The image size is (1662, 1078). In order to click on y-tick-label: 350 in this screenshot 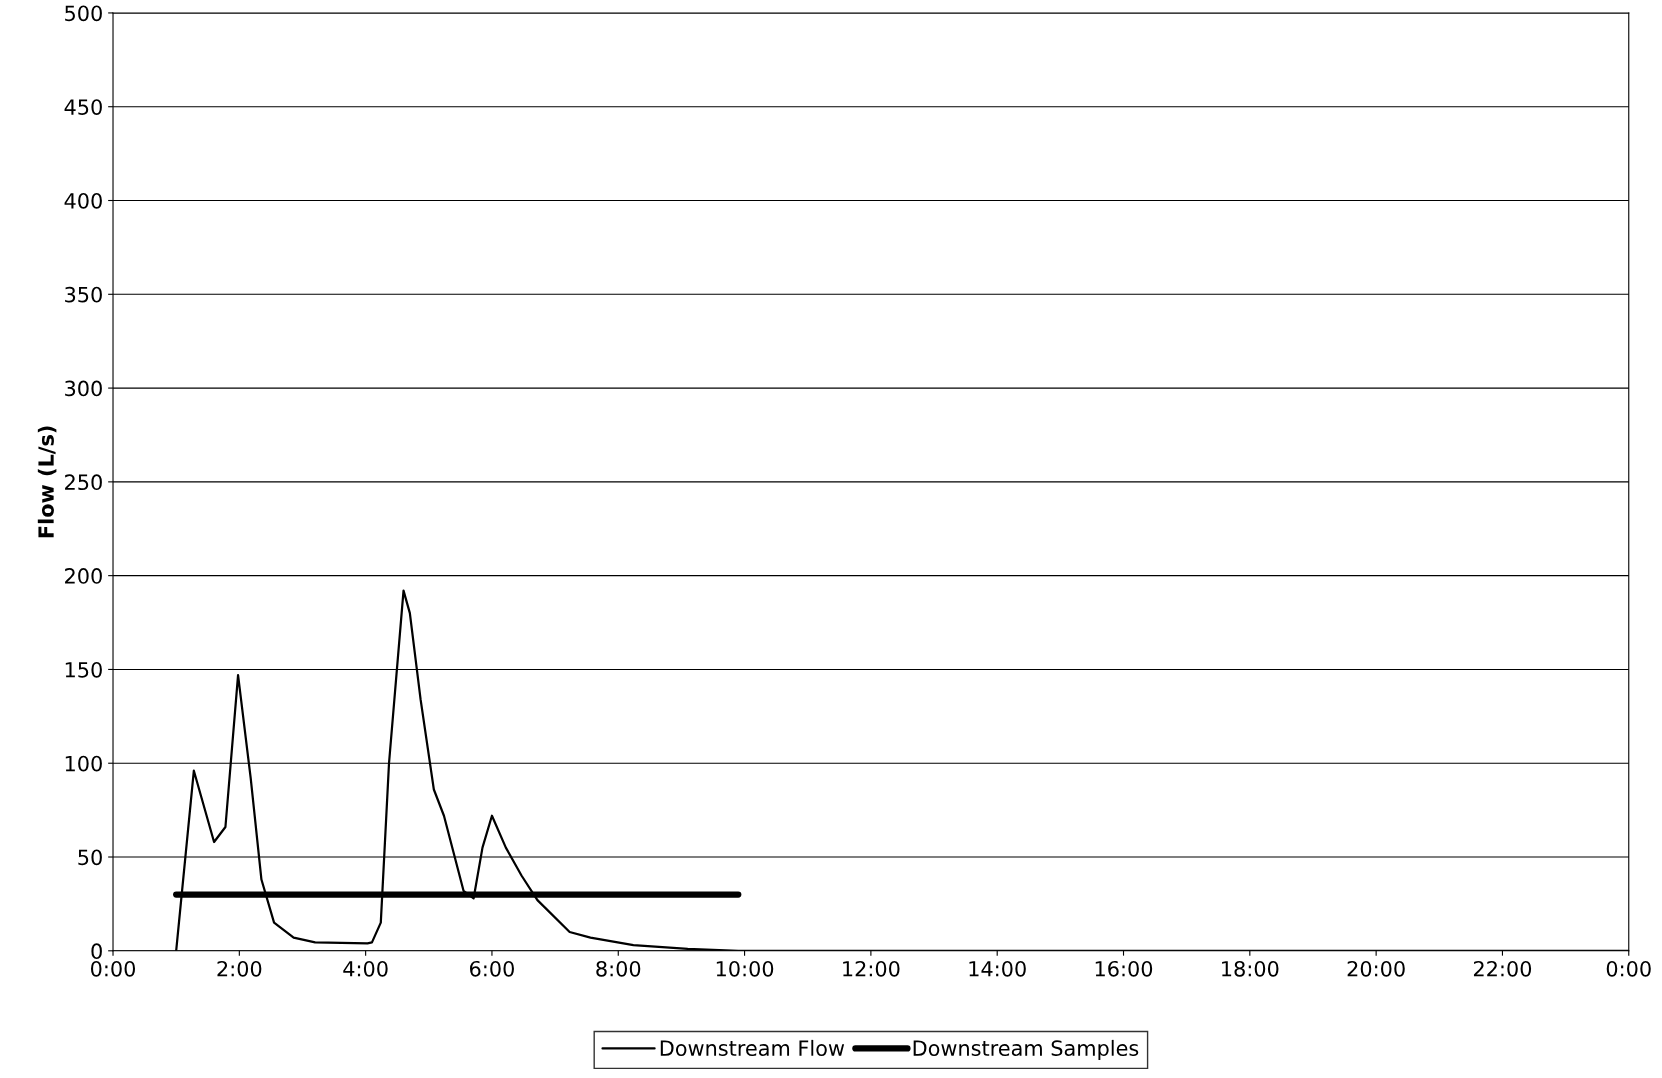, I will do `click(83, 294)`.